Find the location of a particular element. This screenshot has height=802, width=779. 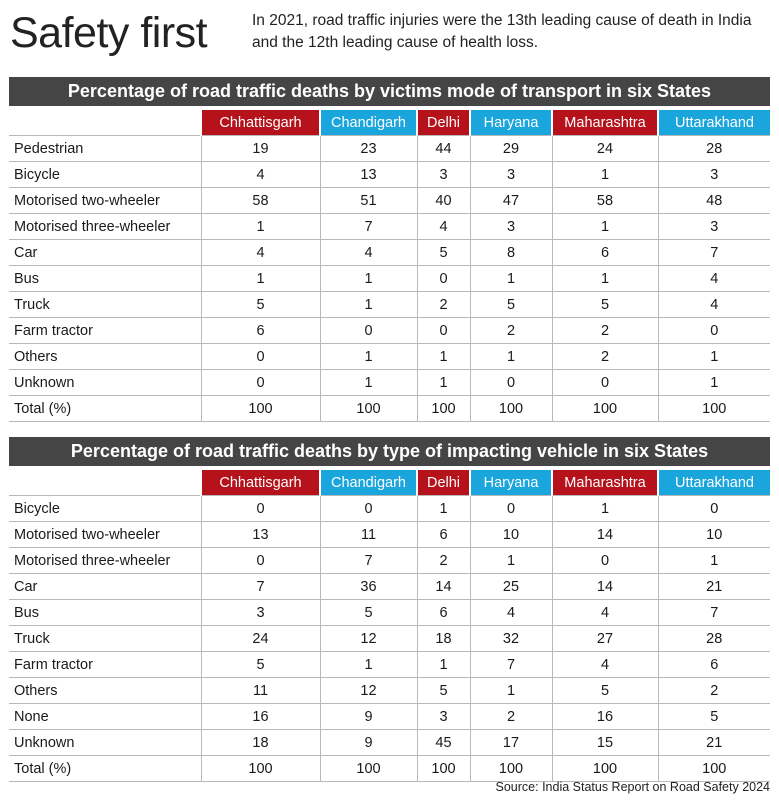

page-title: Safety first is located at coordinates (109, 33).